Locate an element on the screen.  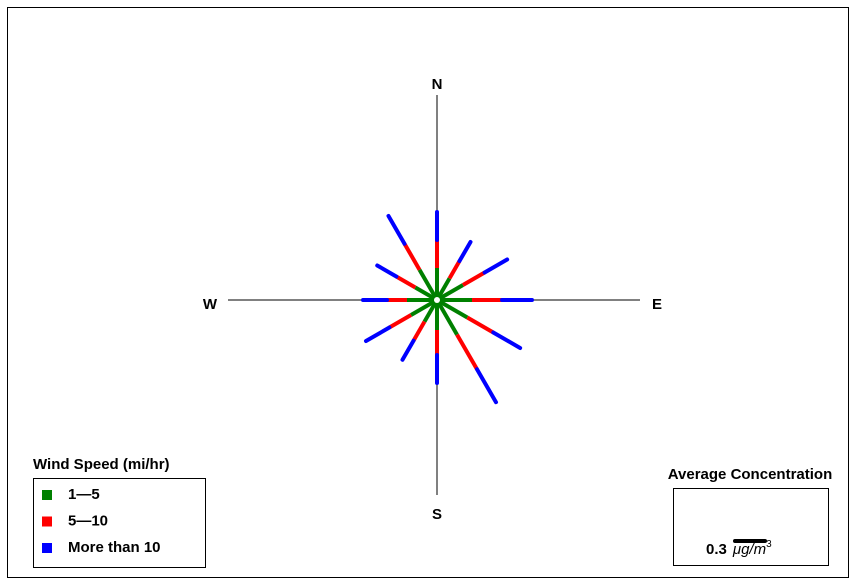
compass-label: S is located at coordinates (437, 514).